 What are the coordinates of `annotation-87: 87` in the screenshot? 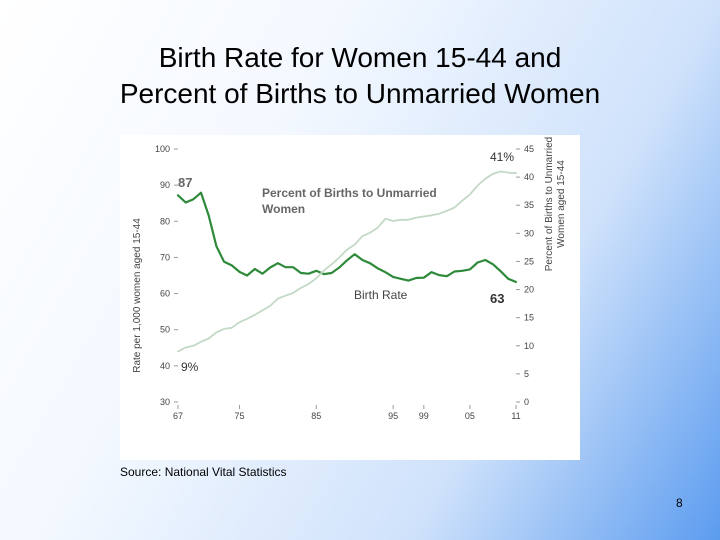 It's located at (185, 182).